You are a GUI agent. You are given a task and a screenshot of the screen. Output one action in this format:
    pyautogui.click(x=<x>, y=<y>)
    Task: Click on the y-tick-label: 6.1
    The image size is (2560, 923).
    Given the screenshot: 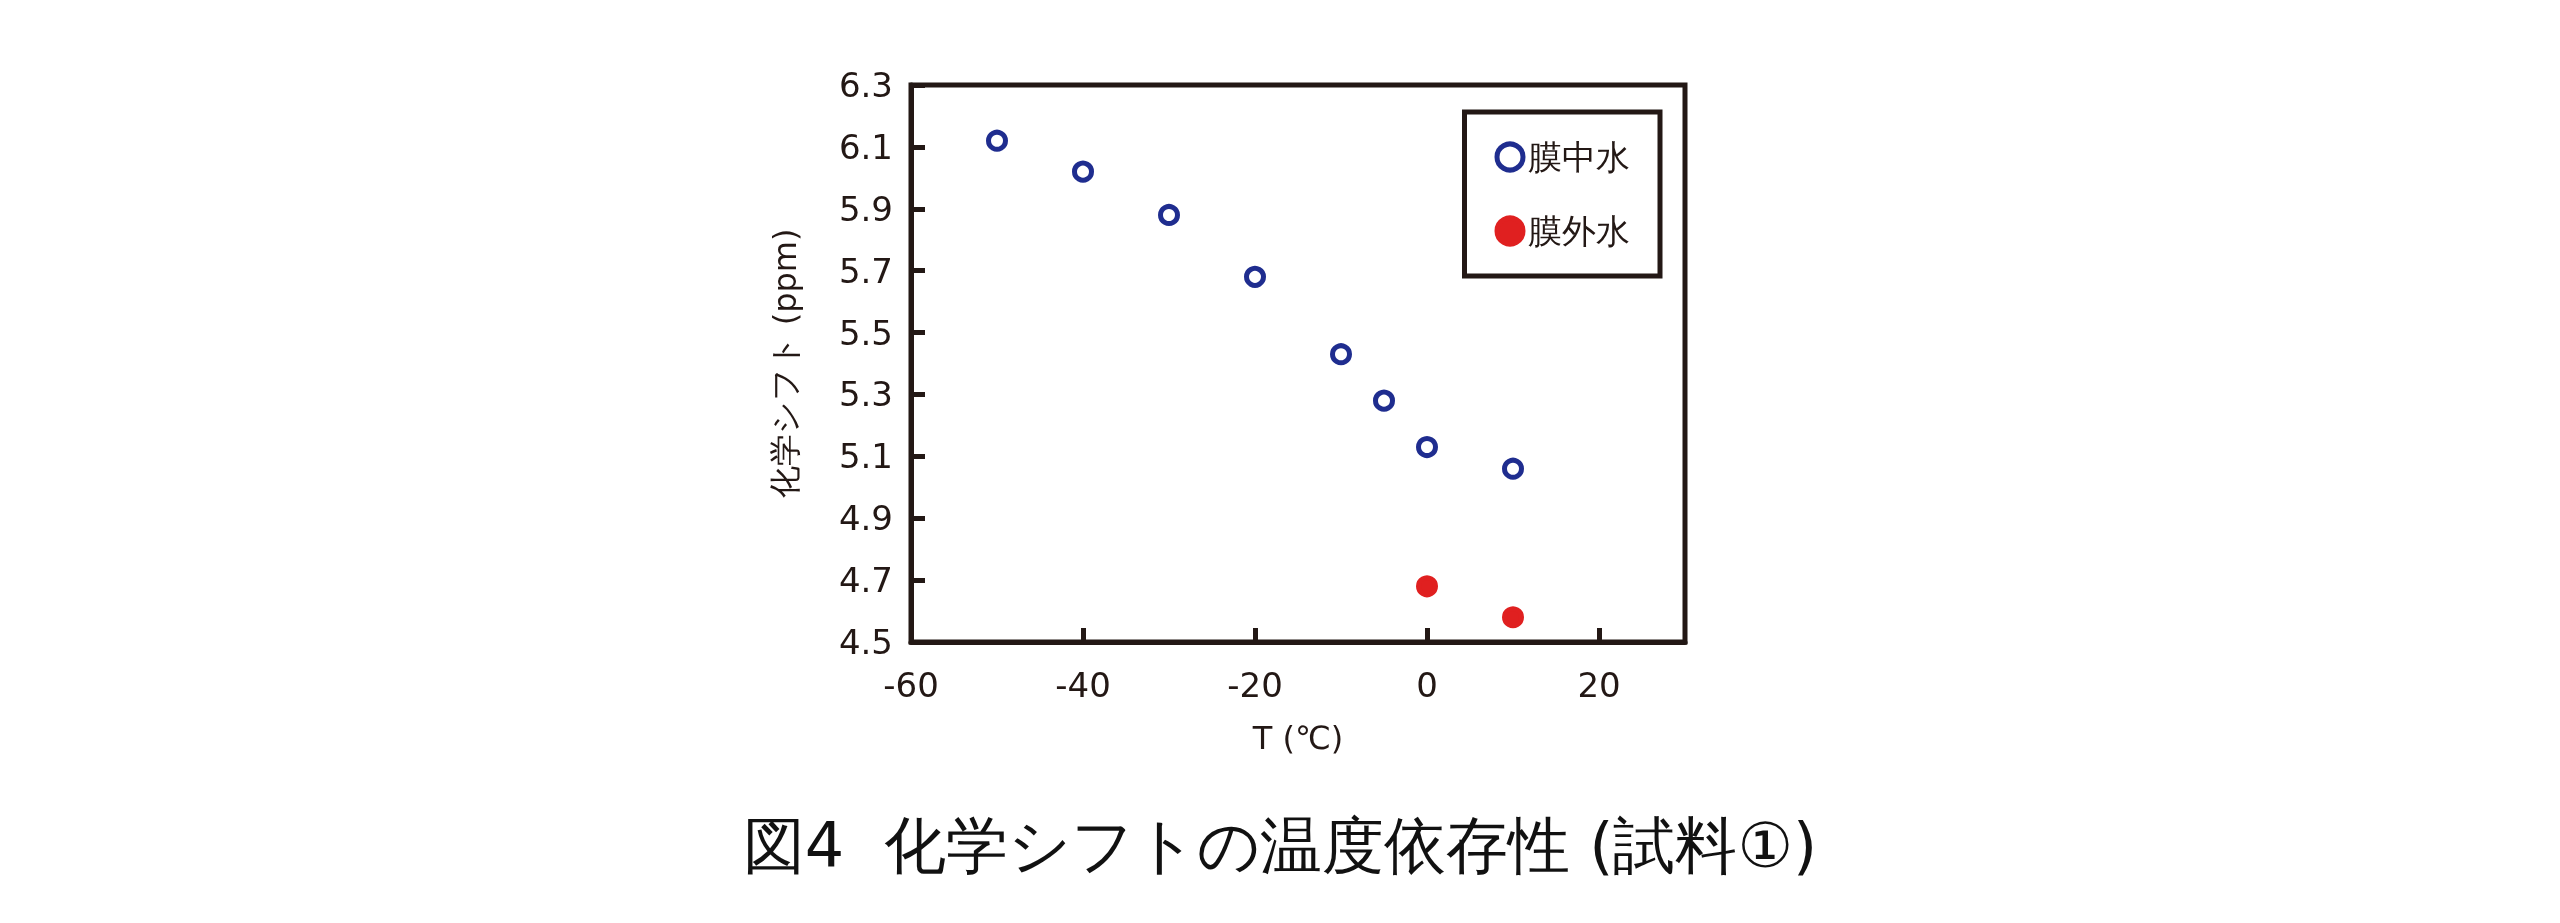 What is the action you would take?
    pyautogui.click(x=865, y=146)
    